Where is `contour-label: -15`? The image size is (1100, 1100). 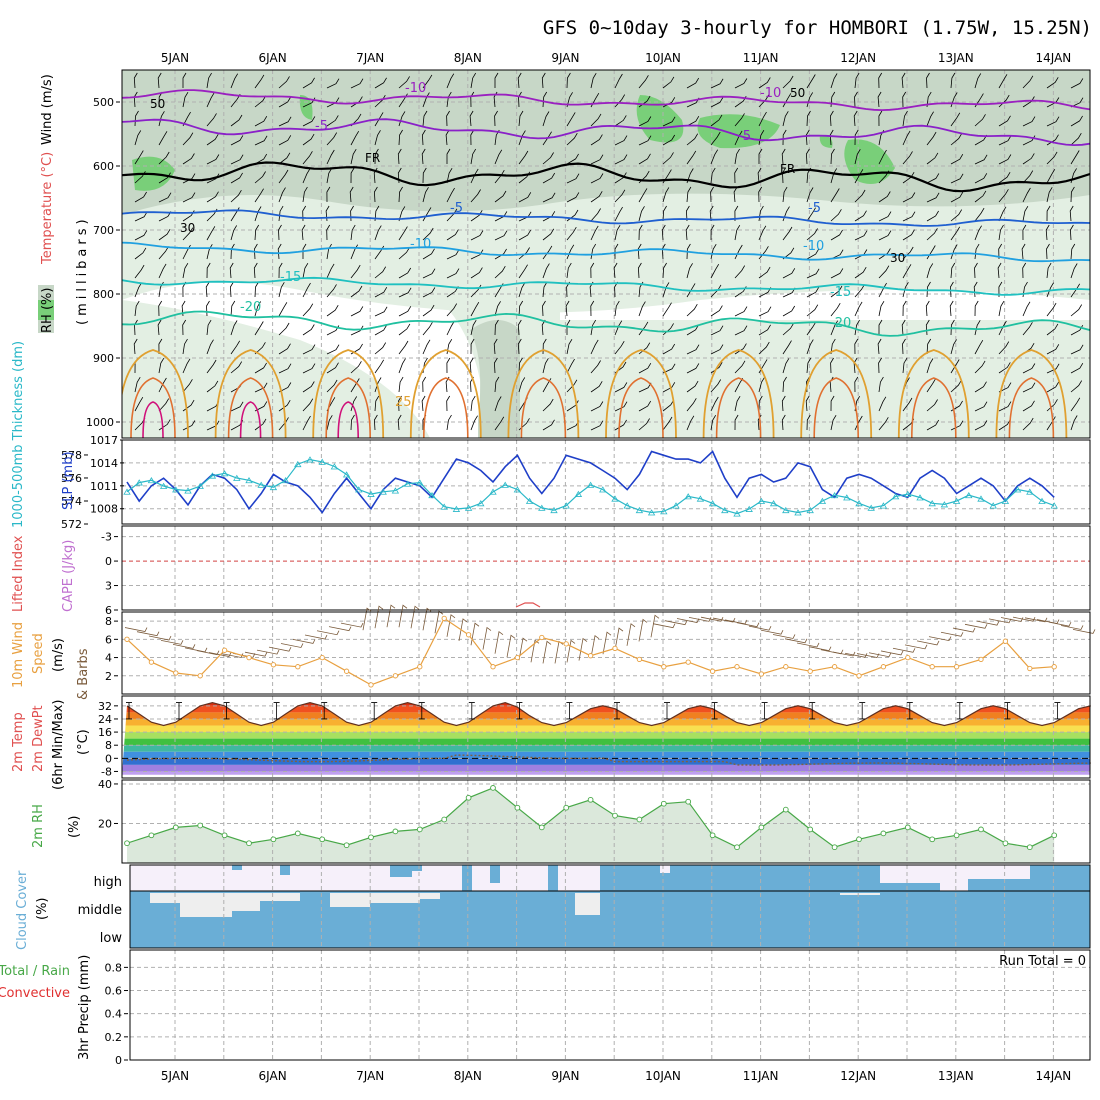
contour-label: -15 is located at coordinates (840, 292).